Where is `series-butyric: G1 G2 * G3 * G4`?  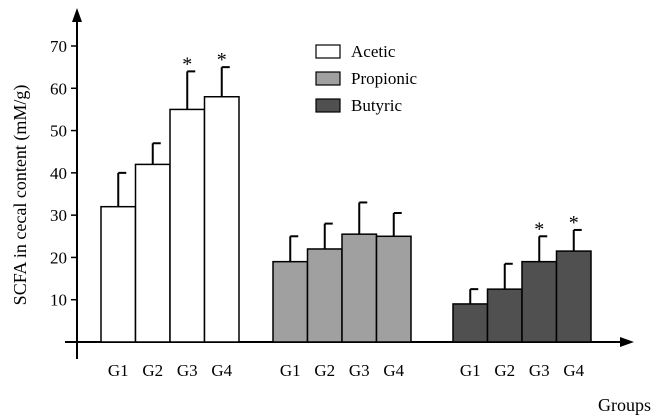 series-butyric: G1 G2 * G3 * G4 is located at coordinates (522, 296).